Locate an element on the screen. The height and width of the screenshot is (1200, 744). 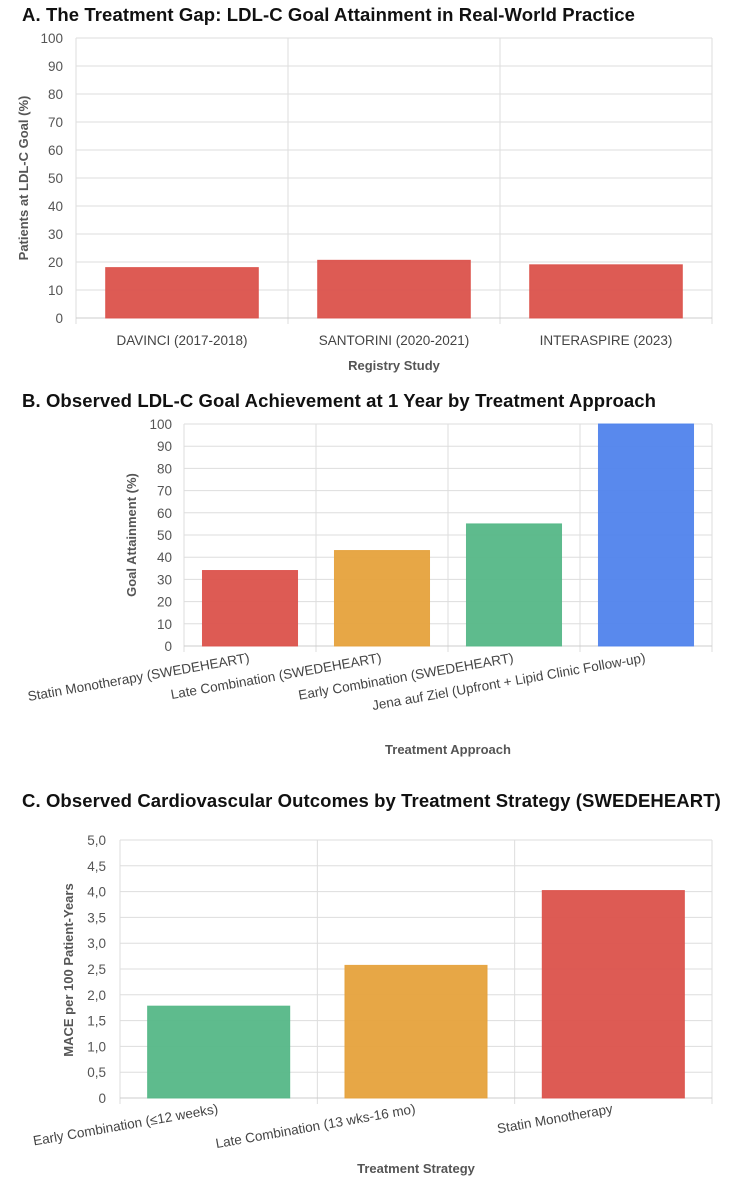
chart-c-x-tick-label: Statin Monotherapy is located at coordinates (555, 1118).